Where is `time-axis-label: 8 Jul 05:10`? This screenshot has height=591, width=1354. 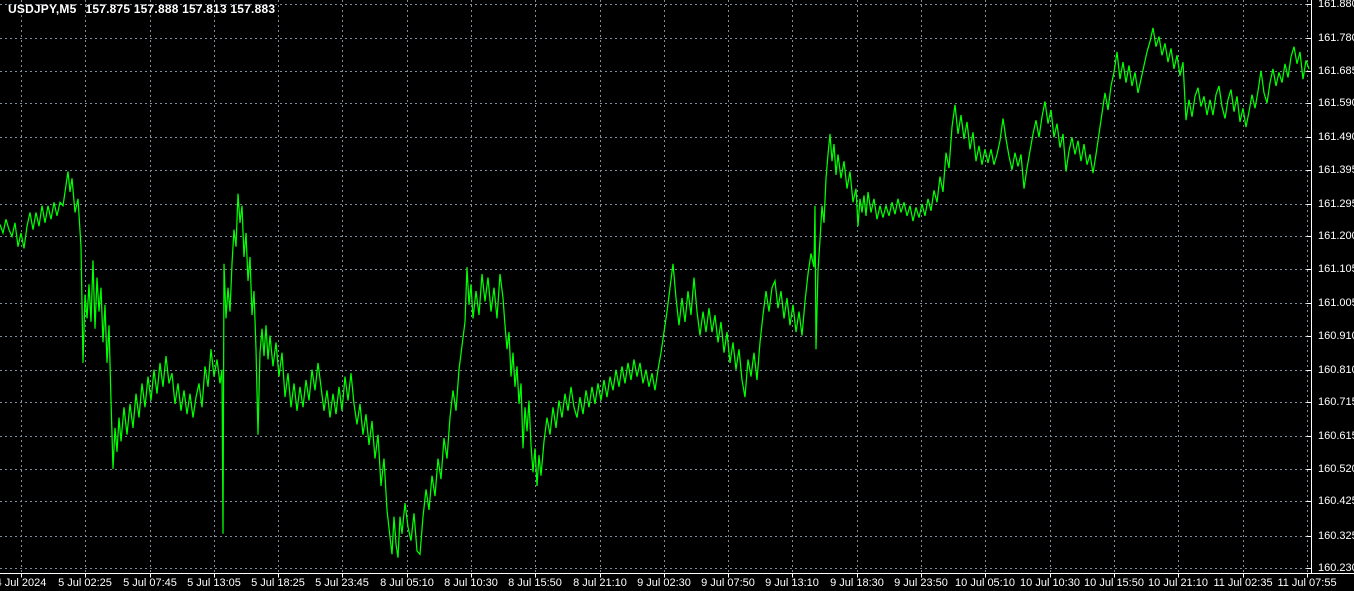 time-axis-label: 8 Jul 05:10 is located at coordinates (407, 583).